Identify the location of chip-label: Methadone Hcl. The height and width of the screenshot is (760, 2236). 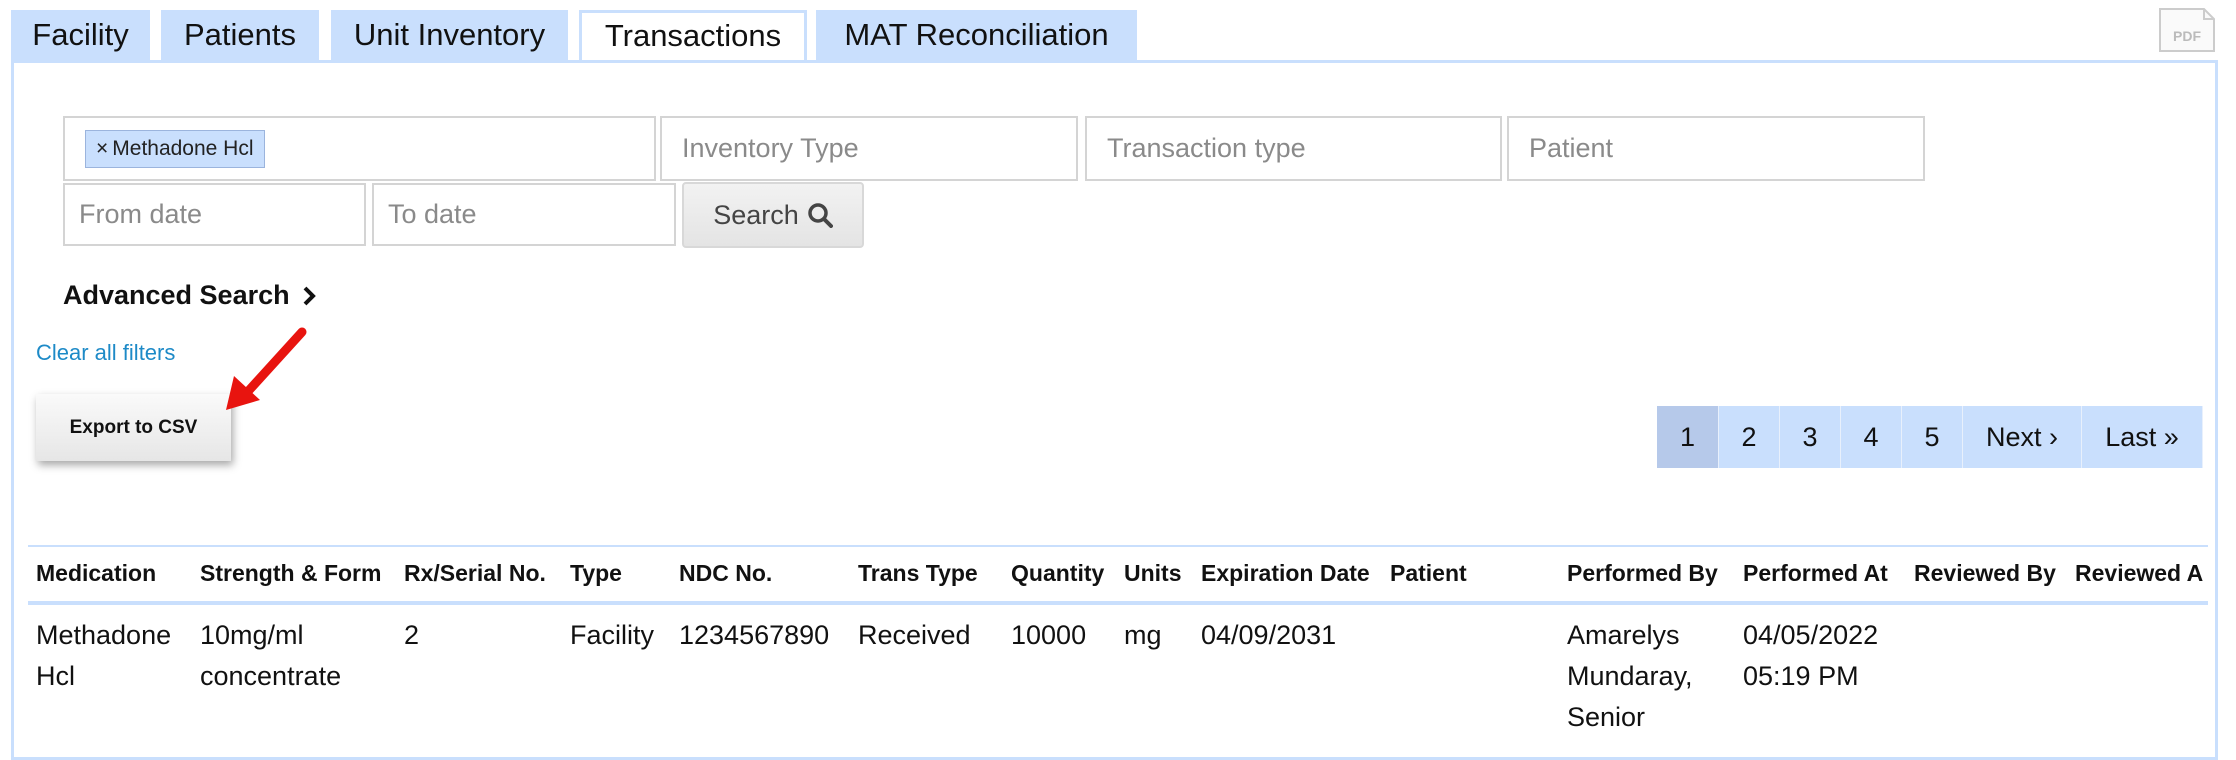
(183, 148).